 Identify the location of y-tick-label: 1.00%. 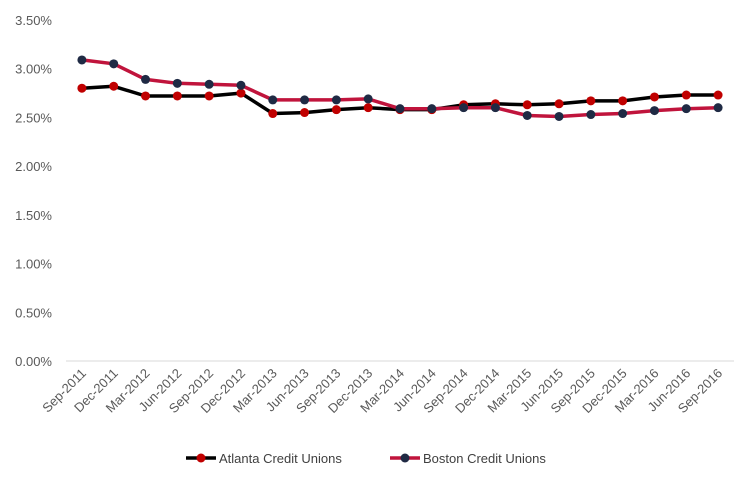
(33, 264).